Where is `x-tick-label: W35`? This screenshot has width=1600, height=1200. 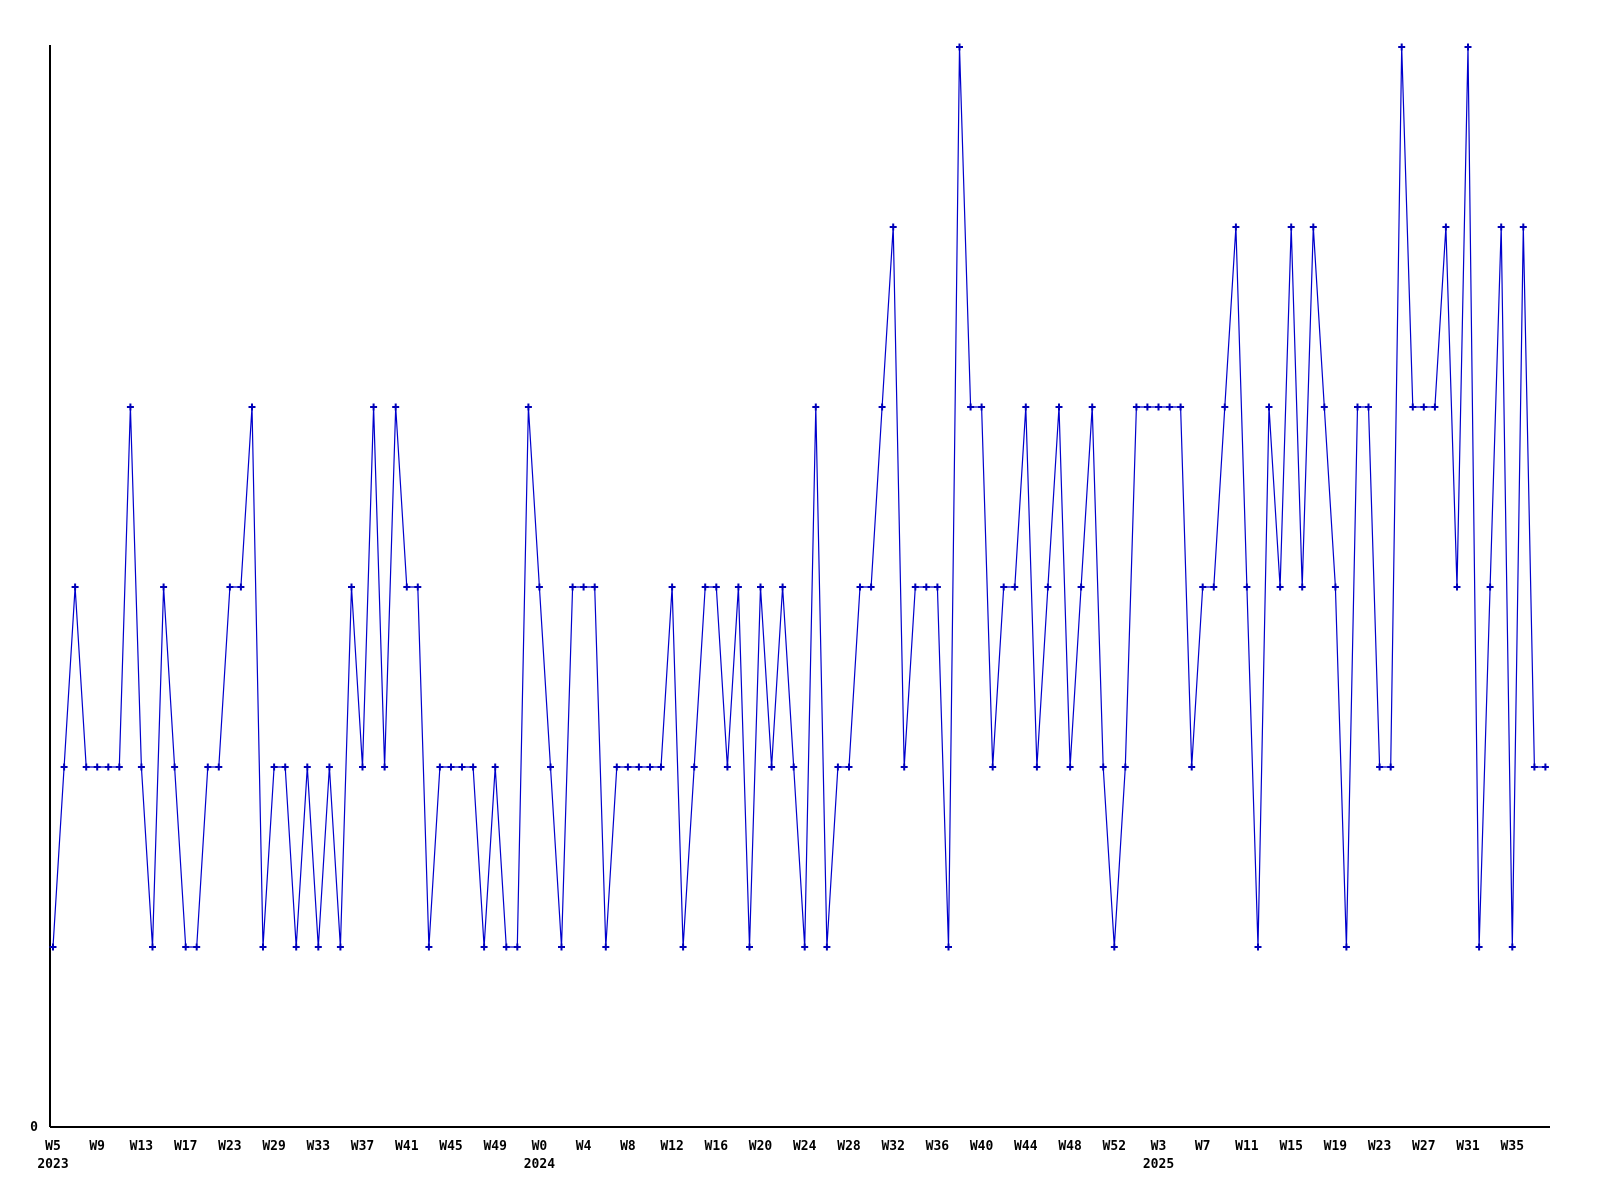
x-tick-label: W35 is located at coordinates (1512, 1146).